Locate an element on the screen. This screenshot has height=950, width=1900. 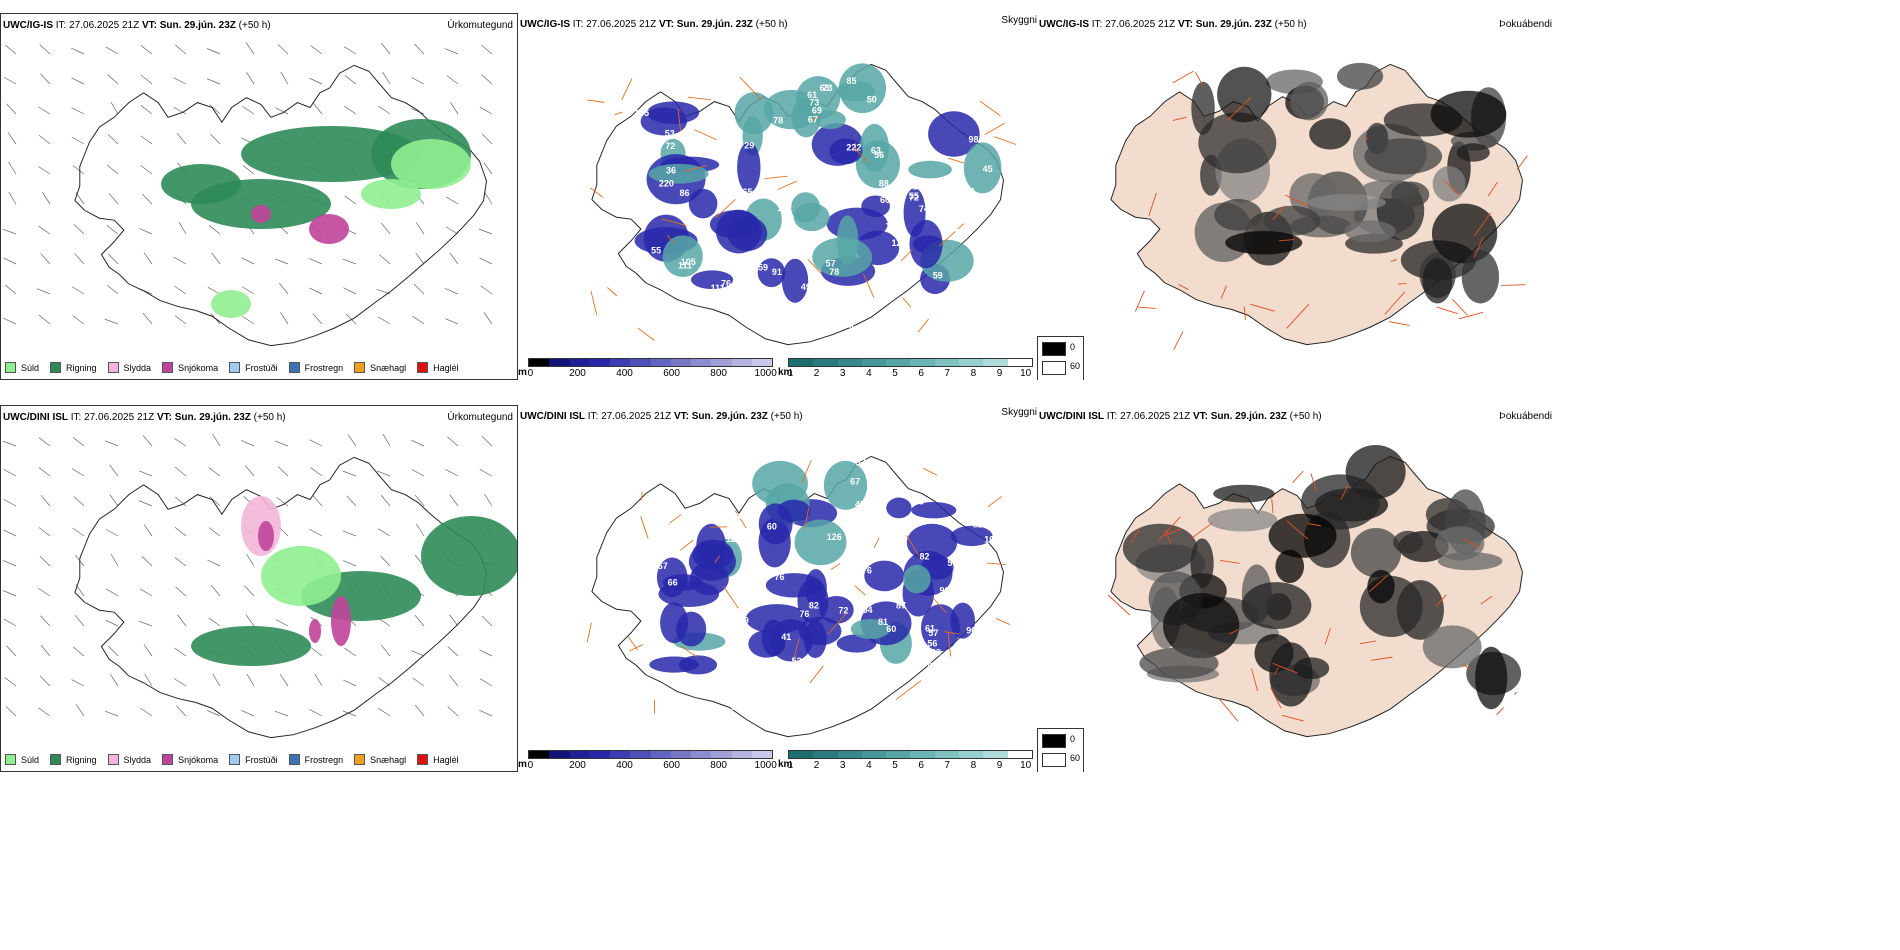
colorbar-tick: 1 is located at coordinates (790, 373).